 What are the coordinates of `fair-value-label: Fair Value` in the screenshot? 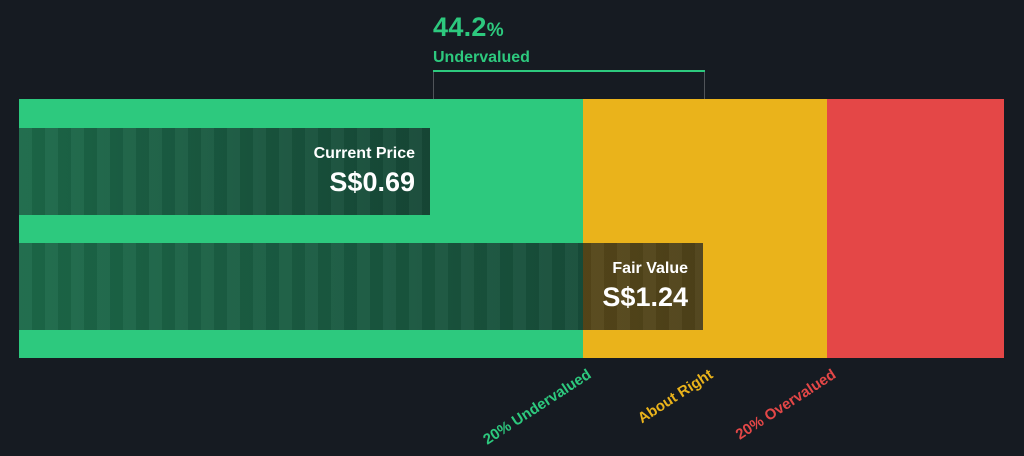 It's located at (650, 268).